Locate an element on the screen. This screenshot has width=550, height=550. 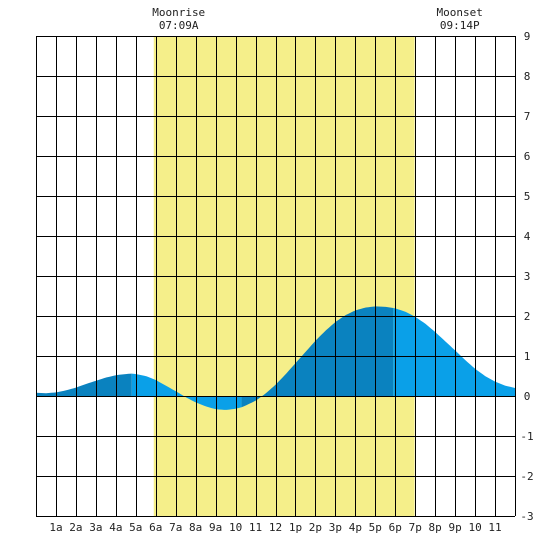
y-tick-label: 8 is located at coordinates (527, 76).